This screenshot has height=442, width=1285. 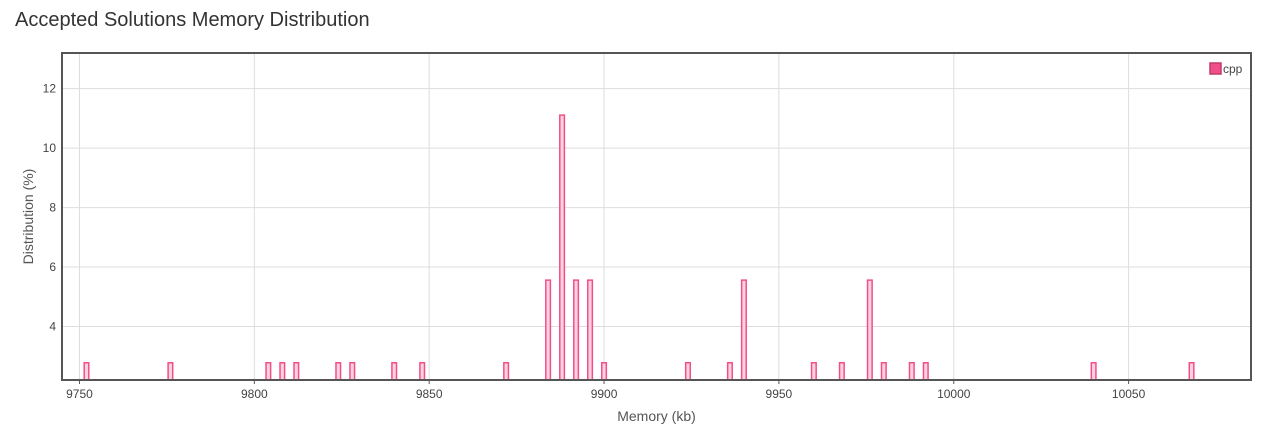 What do you see at coordinates (50, 89) in the screenshot?
I see `y-tick-label: 12` at bounding box center [50, 89].